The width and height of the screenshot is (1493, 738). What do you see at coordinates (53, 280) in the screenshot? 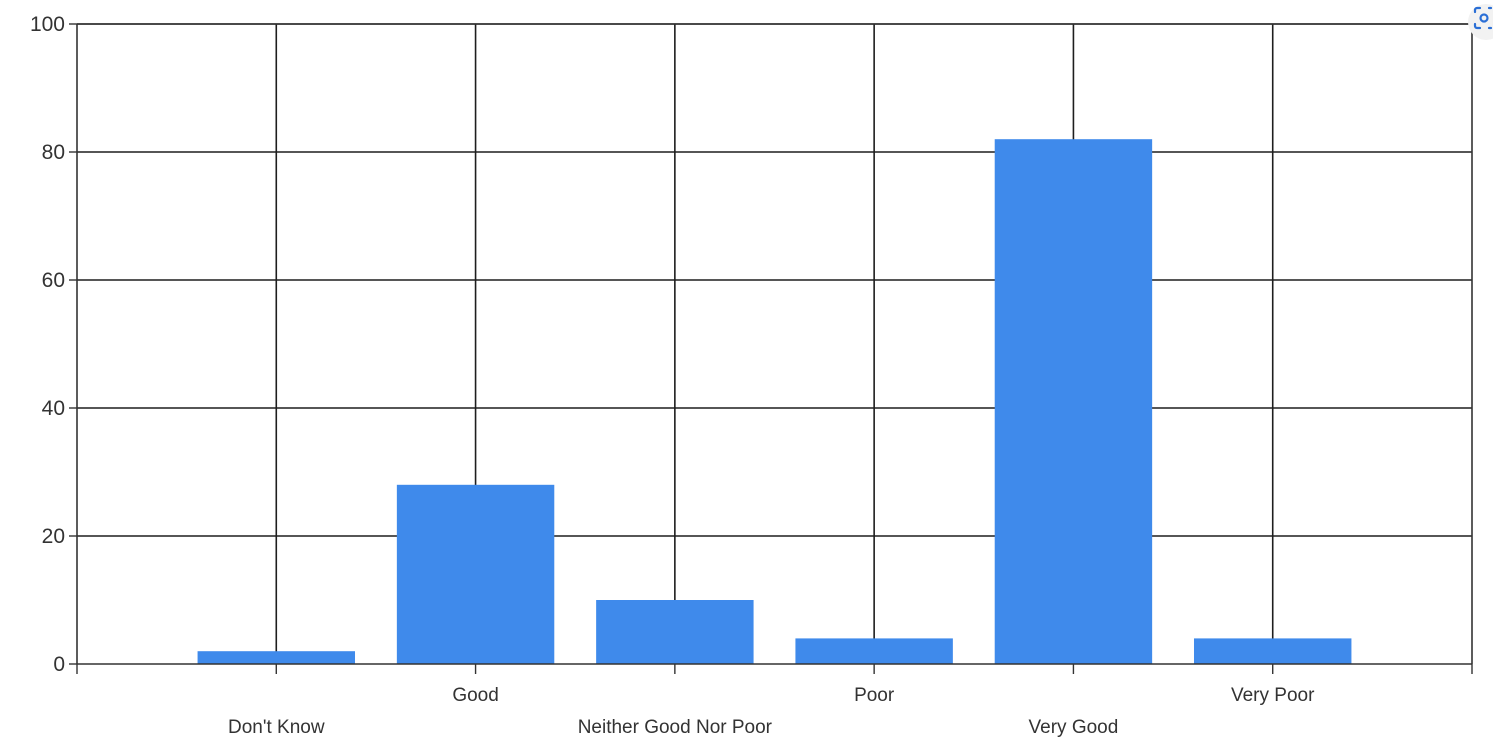
I see `y-tick-label: 60` at bounding box center [53, 280].